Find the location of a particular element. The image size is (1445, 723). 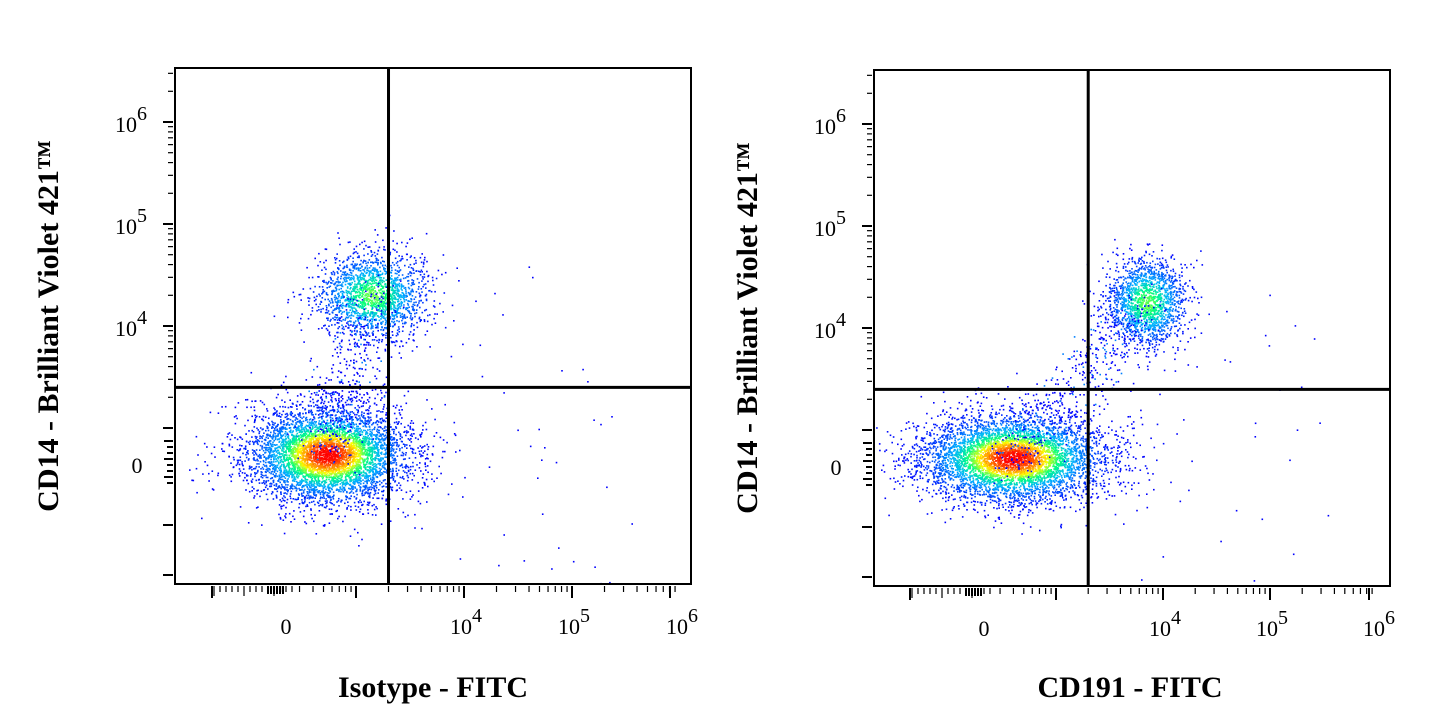

x-axis-title: CD191 - FITC is located at coordinates (1130, 687).